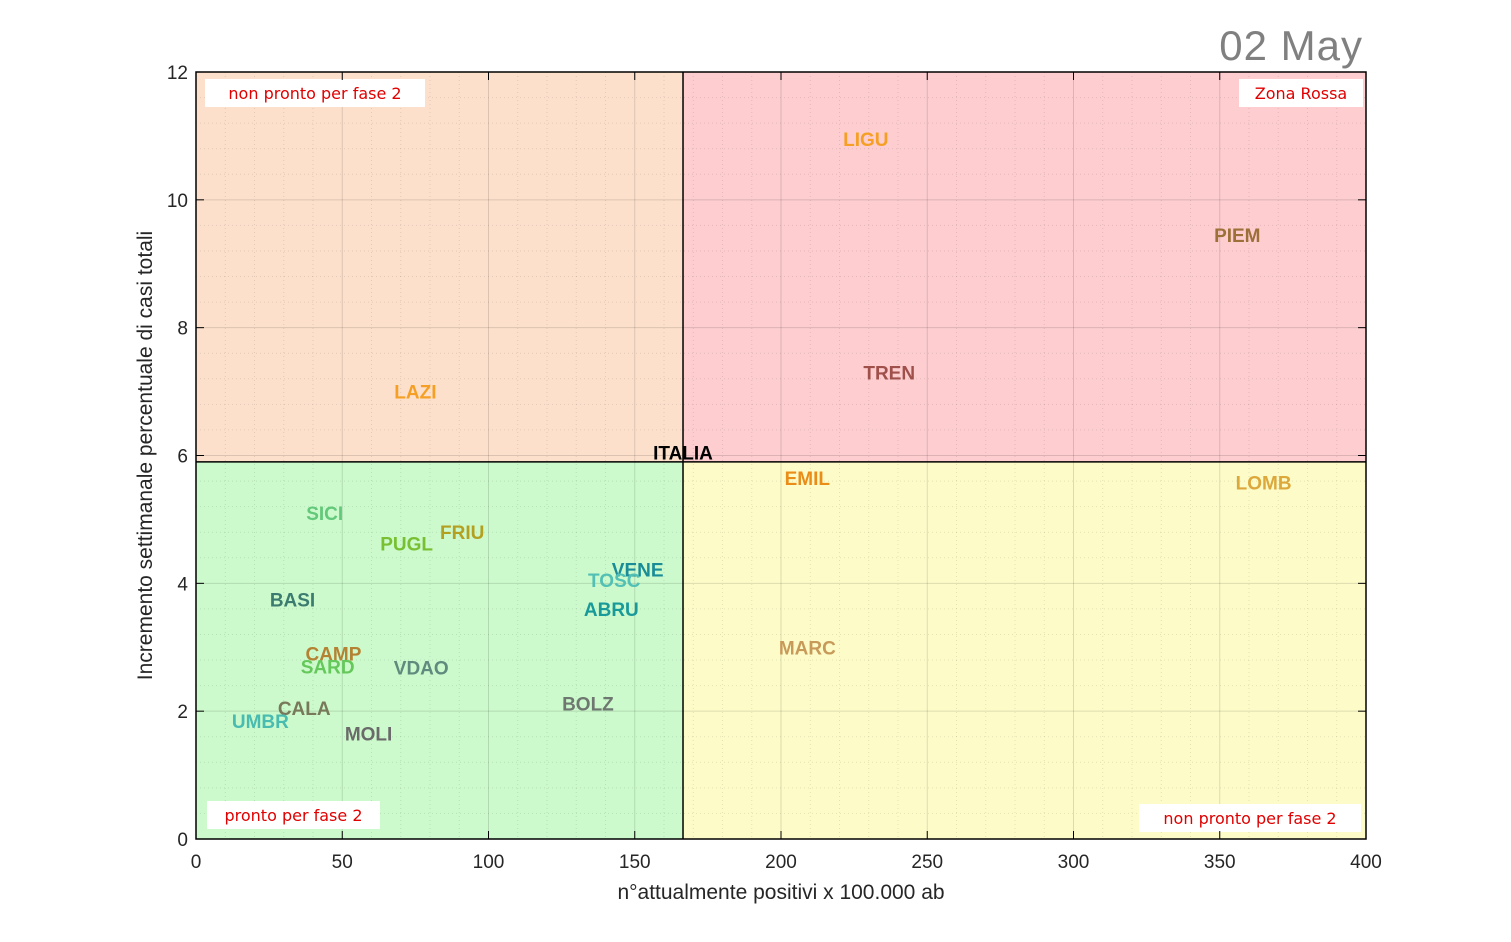 This screenshot has height=942, width=1511. I want to click on quadrant-label-bottom-right: non pronto per fase 2, so click(1249, 818).